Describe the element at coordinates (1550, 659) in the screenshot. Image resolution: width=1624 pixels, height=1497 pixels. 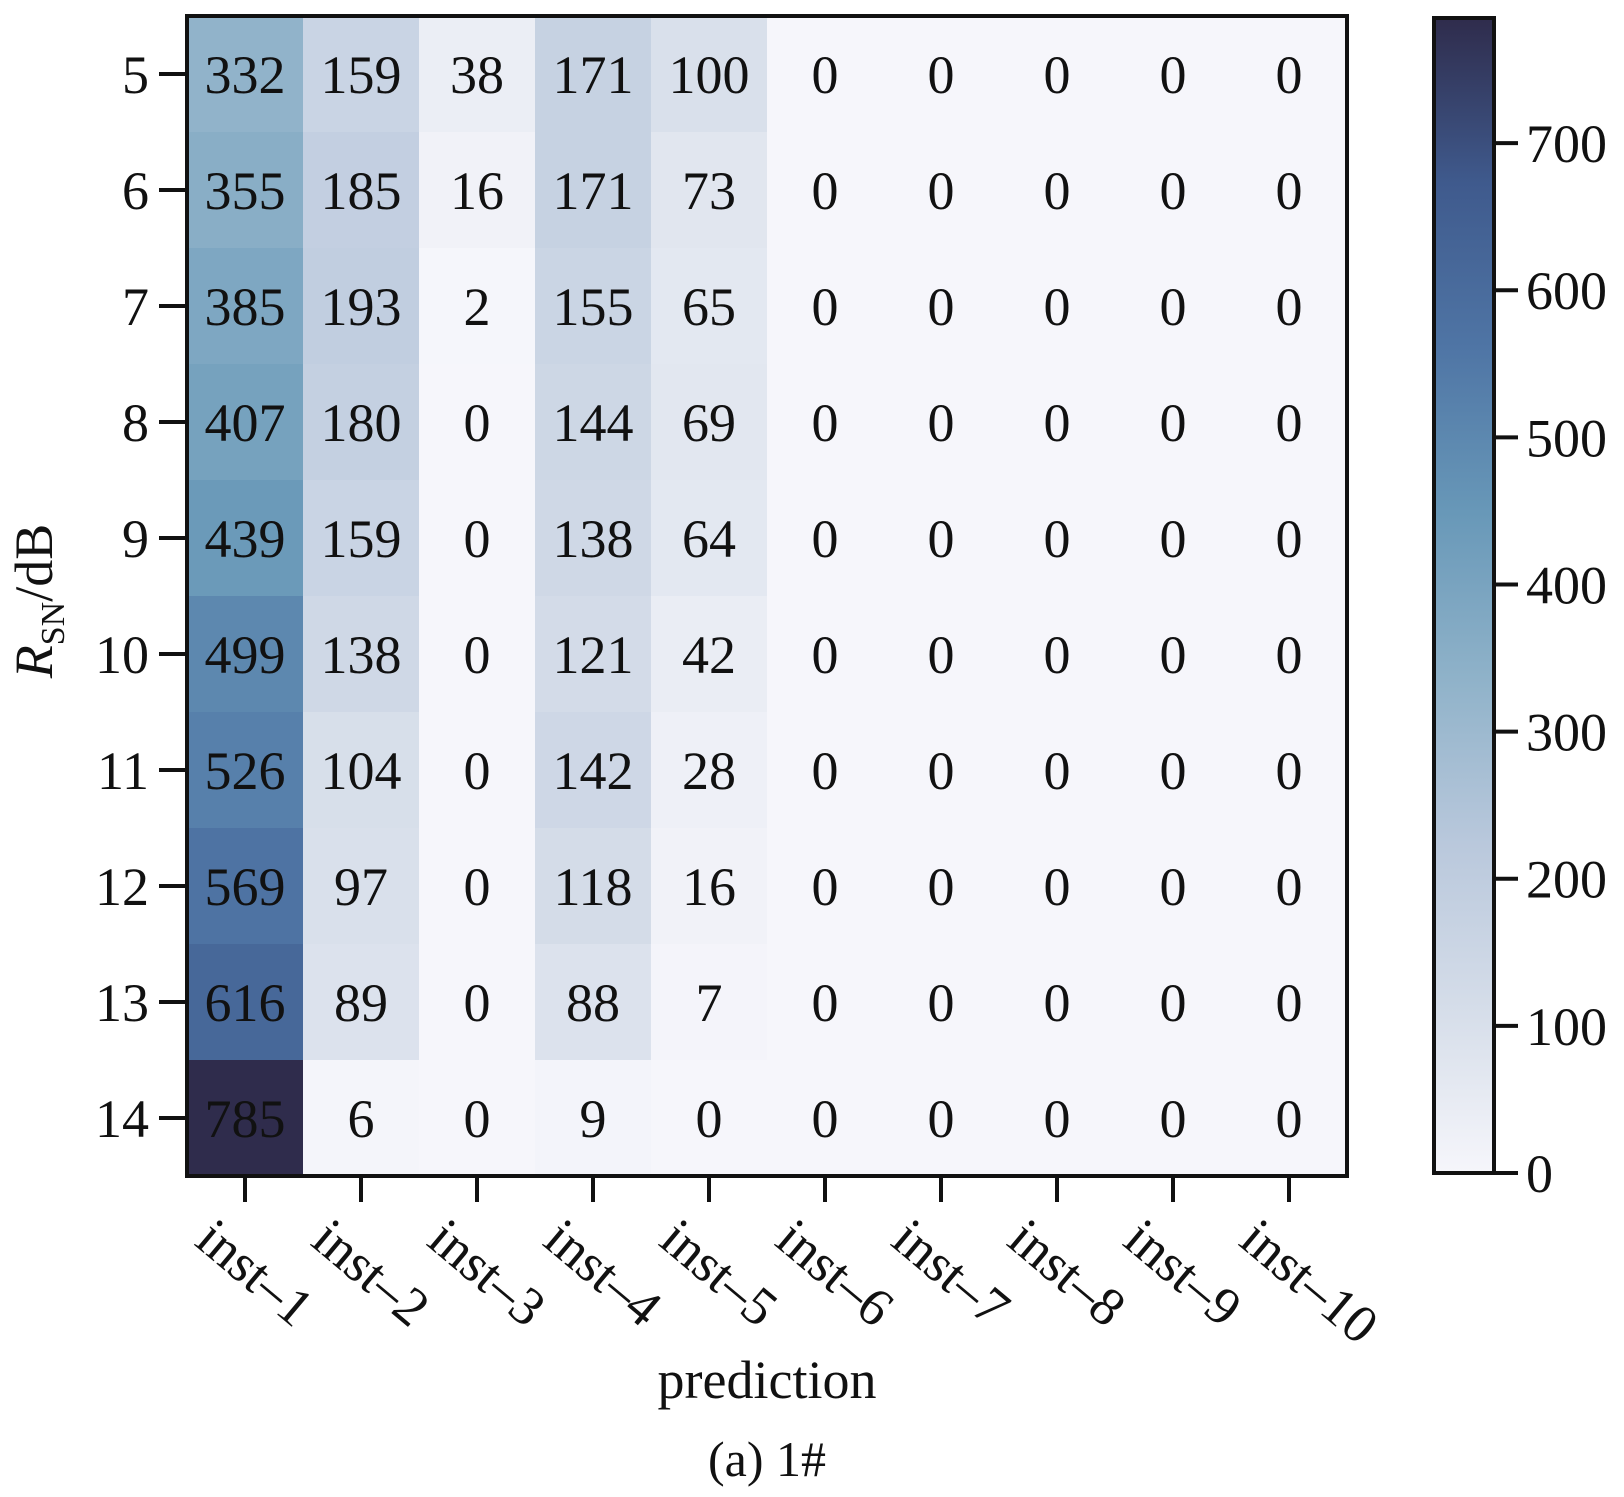
I see `colorbar-ticks: 0 100 200 300 400 500 600 700` at that location.